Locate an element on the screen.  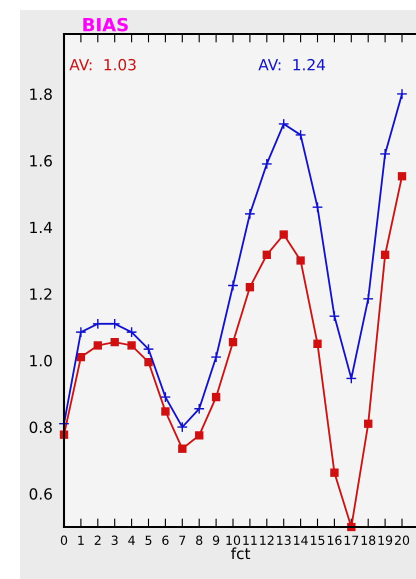
x-tick-label: 16 is located at coordinates (335, 541).